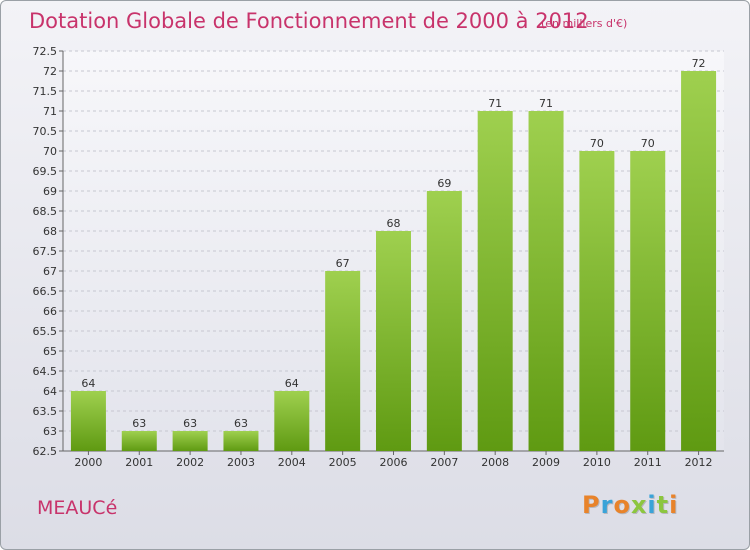 Image resolution: width=750 pixels, height=550 pixels. Describe the element at coordinates (444, 183) in the screenshot. I see `data-label: 69` at that location.